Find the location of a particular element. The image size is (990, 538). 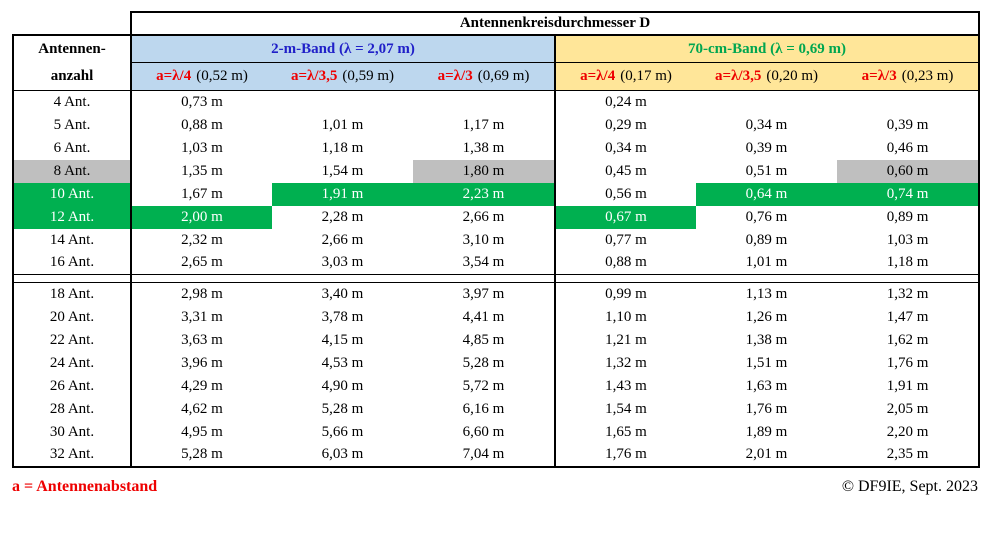

footer: a = Antennenabstand © DF9IE, Sept. 2023 is located at coordinates (495, 487).